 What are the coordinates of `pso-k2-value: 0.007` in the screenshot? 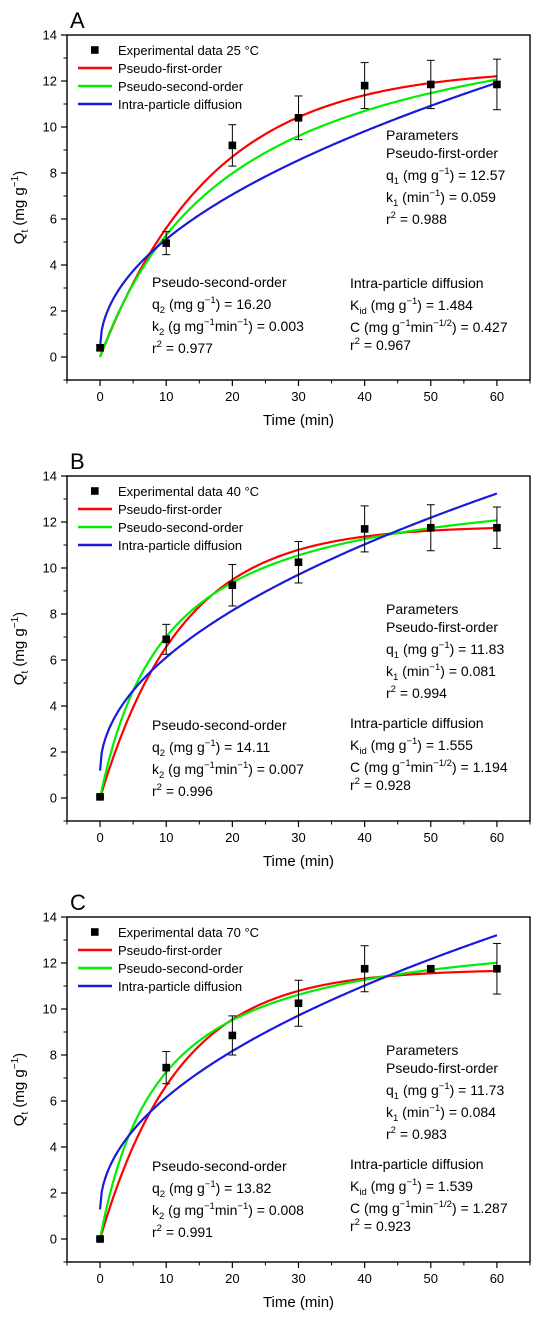 It's located at (286, 769).